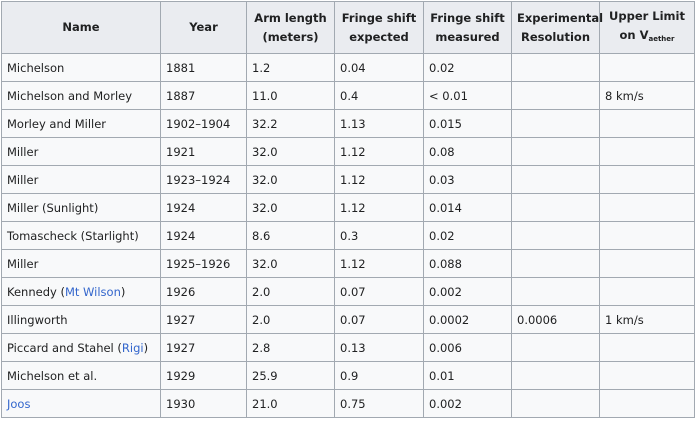  I want to click on arm-length-cell: 25.9, so click(290, 375).